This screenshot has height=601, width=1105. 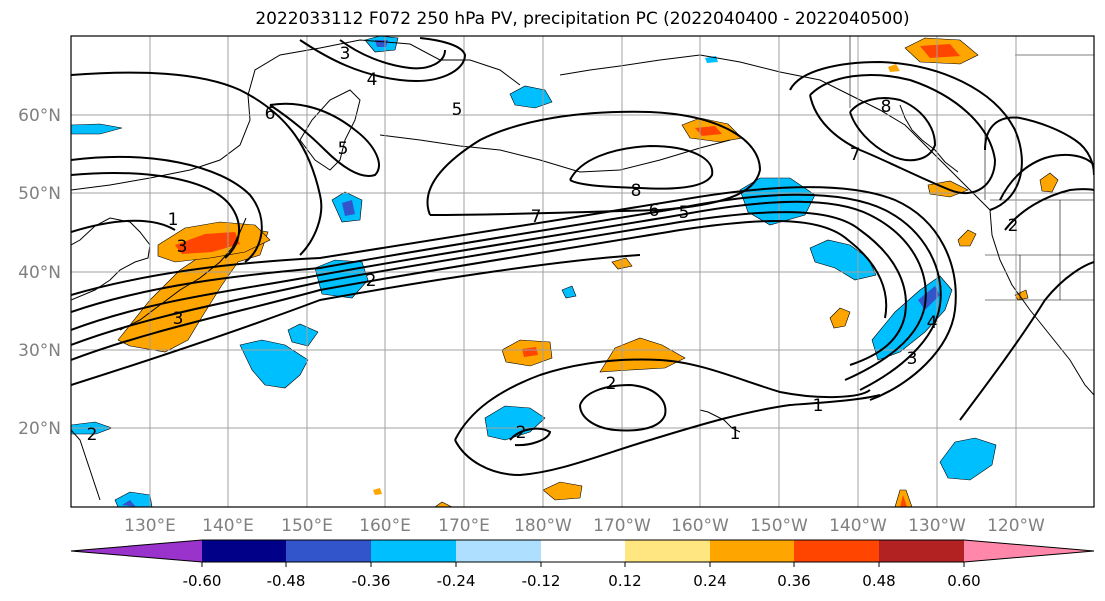 What do you see at coordinates (39, 351) in the screenshot?
I see `latitude-label: 30°N` at bounding box center [39, 351].